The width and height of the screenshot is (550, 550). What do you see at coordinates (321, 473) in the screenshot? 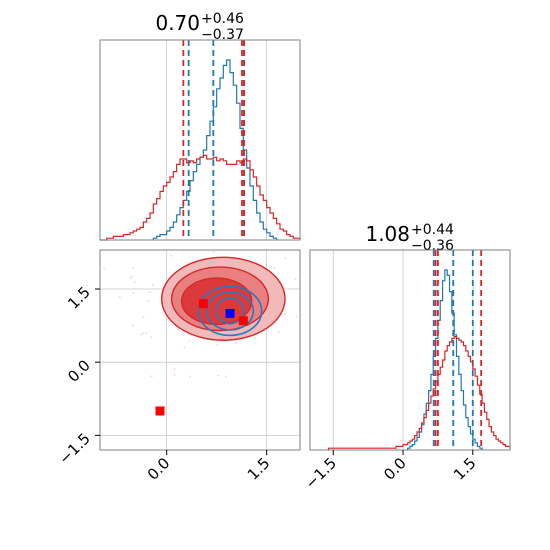
I see `right-x-tick-label-0: −1.5` at bounding box center [321, 473].